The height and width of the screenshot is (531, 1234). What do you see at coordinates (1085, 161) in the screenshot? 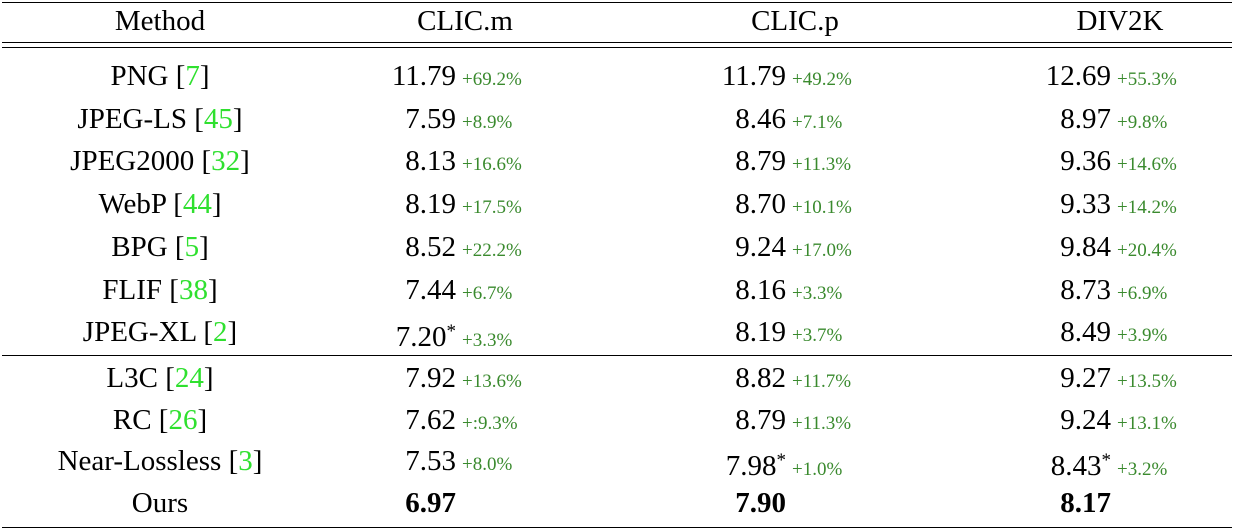
I see `value-text: 9.36` at bounding box center [1085, 161].